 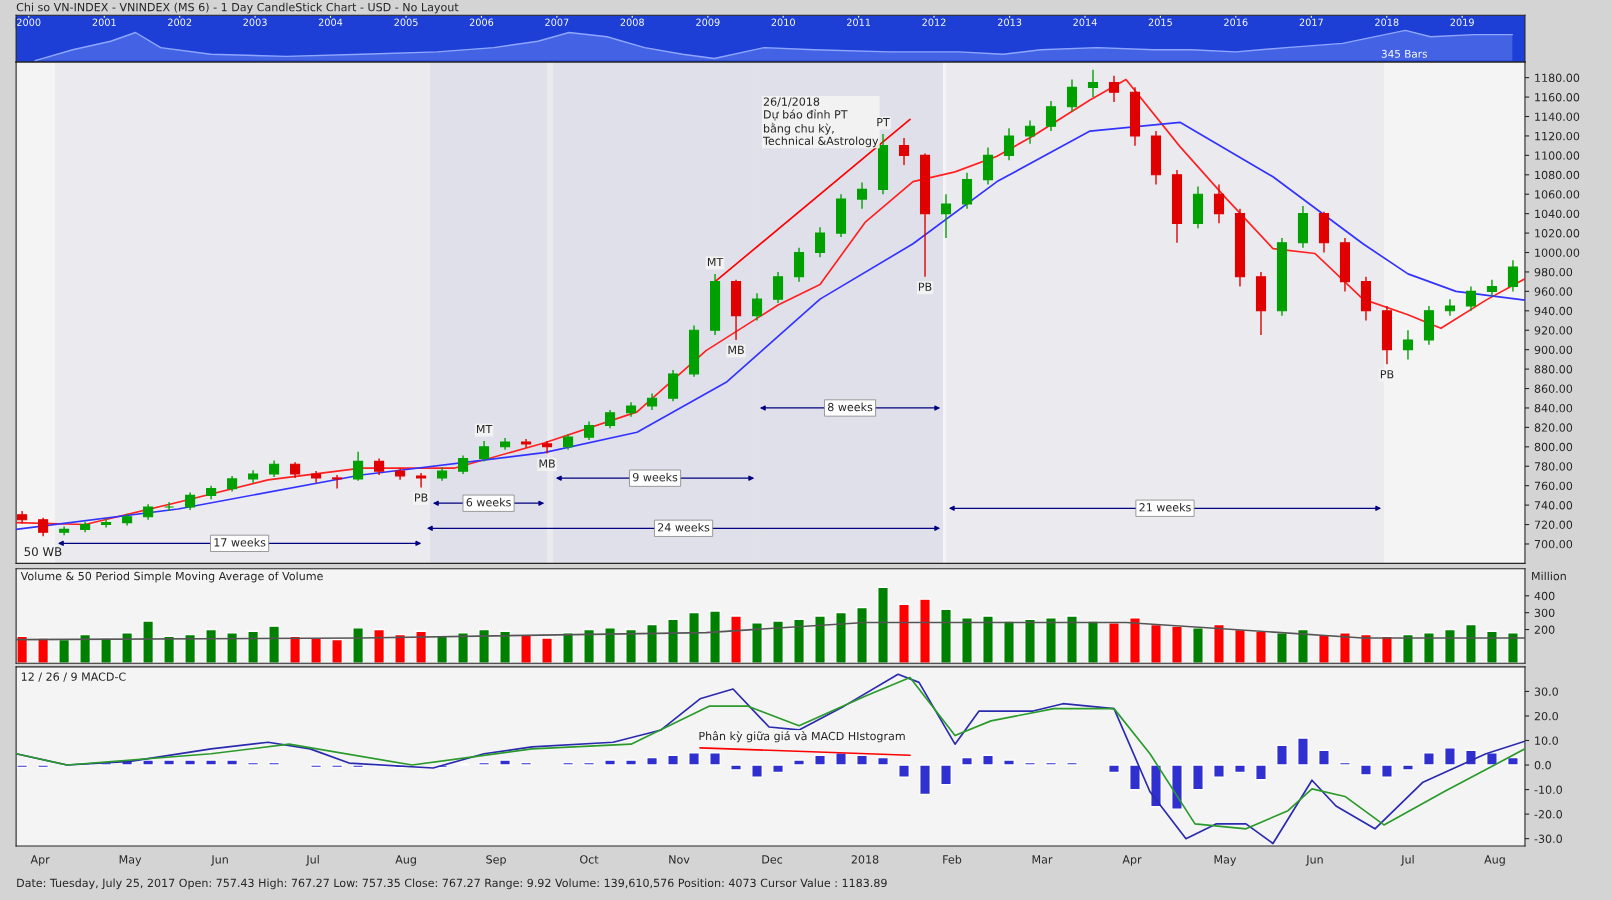 I want to click on y-tick-label: 1080.00, so click(x=1557, y=175).